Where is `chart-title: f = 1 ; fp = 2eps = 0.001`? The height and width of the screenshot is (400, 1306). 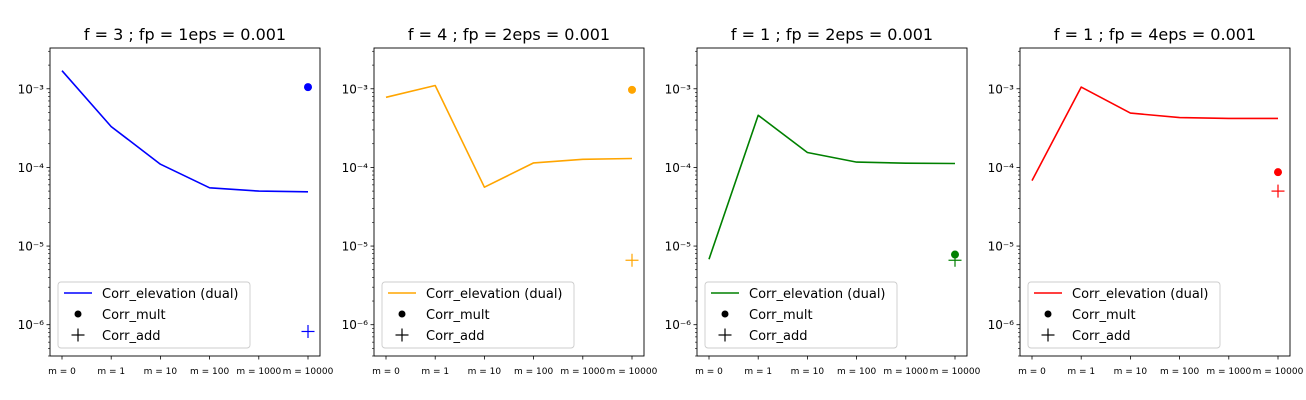 chart-title: f = 1 ; fp = 2eps = 0.001 is located at coordinates (832, 34).